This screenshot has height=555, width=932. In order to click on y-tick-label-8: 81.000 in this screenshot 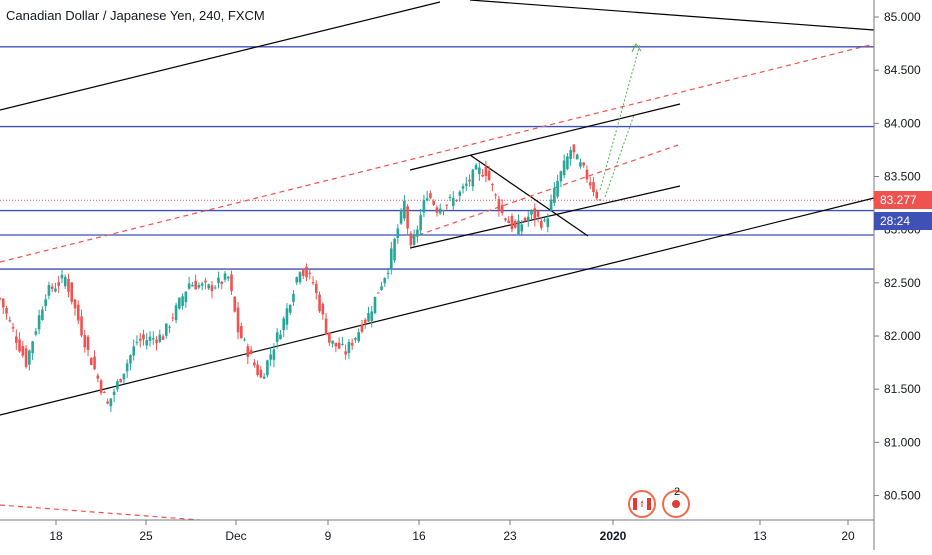, I will do `click(902, 442)`.